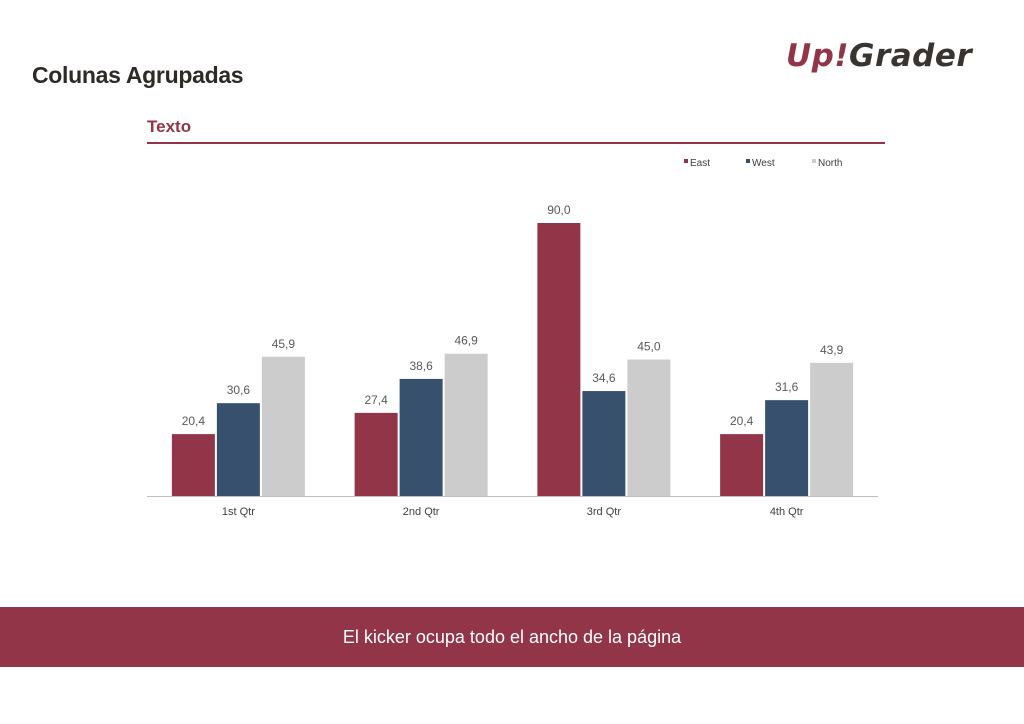  What do you see at coordinates (832, 350) in the screenshot?
I see `data-label-north-4: 43,9` at bounding box center [832, 350].